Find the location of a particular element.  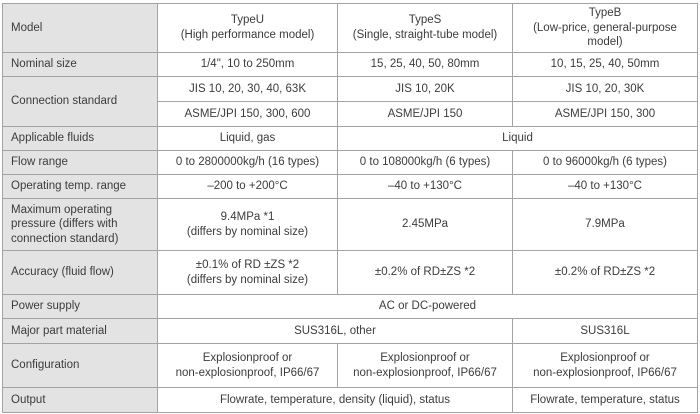

row-header-nominal-size: Nominal size is located at coordinates (80, 65).